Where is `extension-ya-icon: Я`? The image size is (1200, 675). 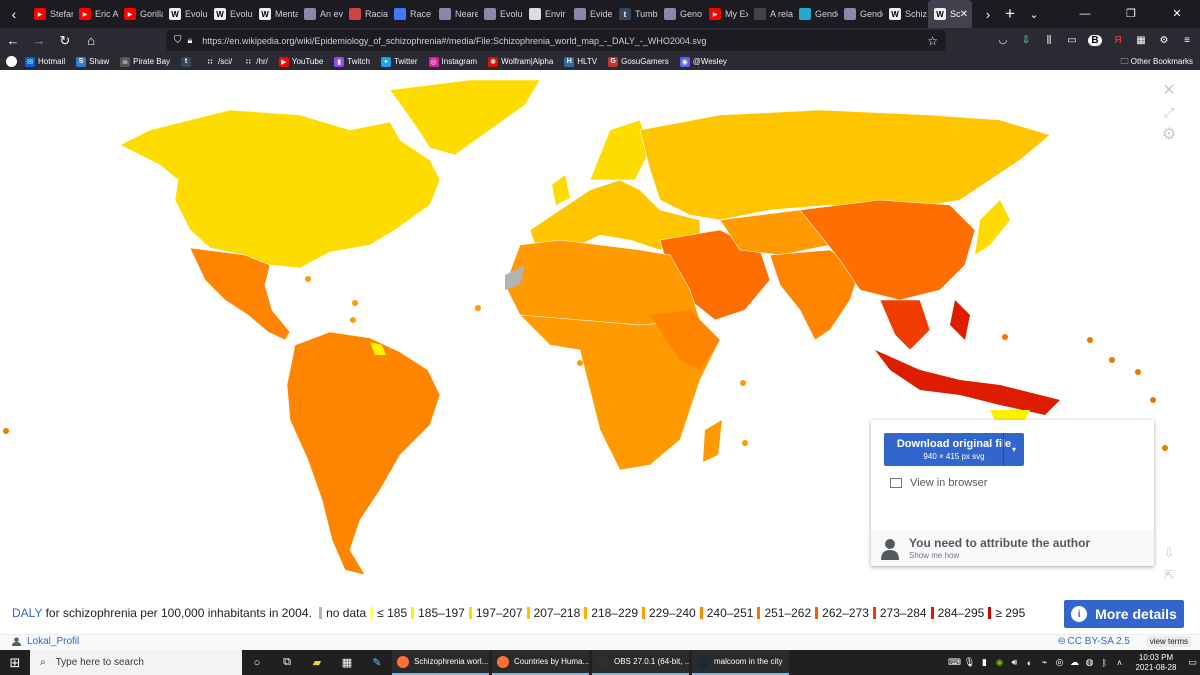
extension-ya-icon: Я is located at coordinates (1118, 40).